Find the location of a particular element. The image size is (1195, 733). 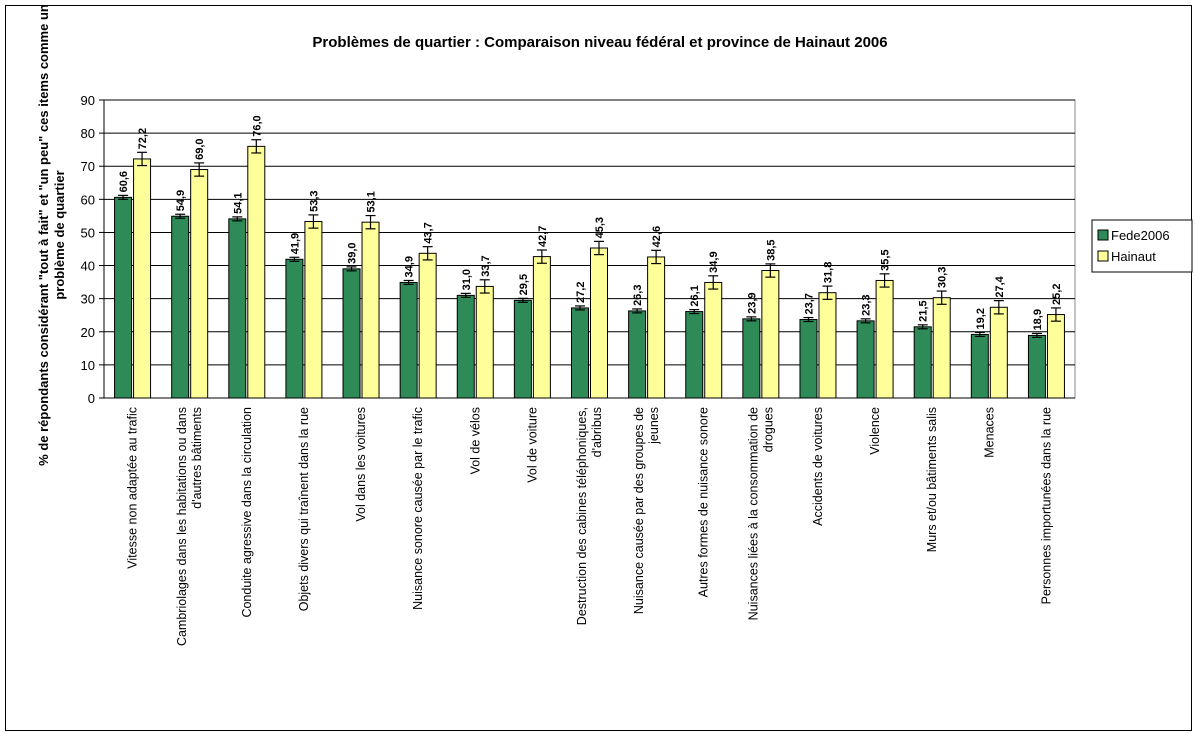

x-tick-label: Nuisances liées à la consommation de is located at coordinates (753, 513).